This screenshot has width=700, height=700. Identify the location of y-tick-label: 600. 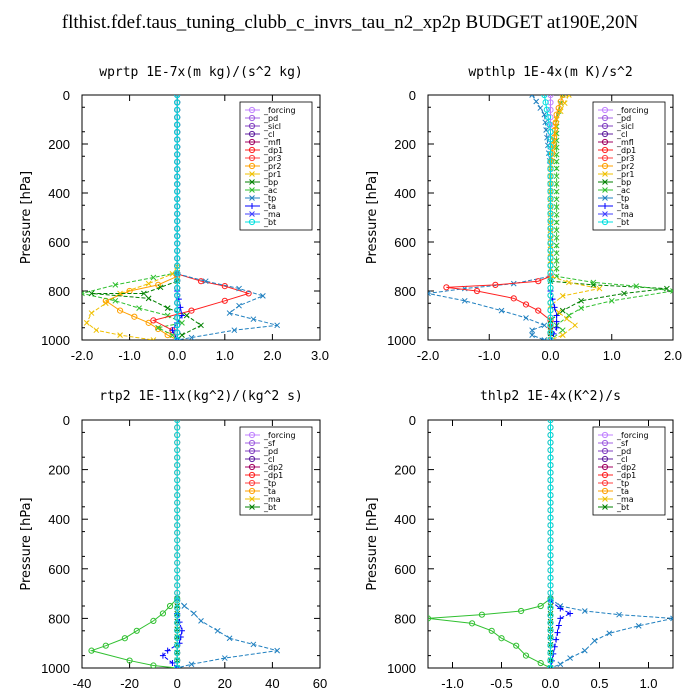
(59, 242).